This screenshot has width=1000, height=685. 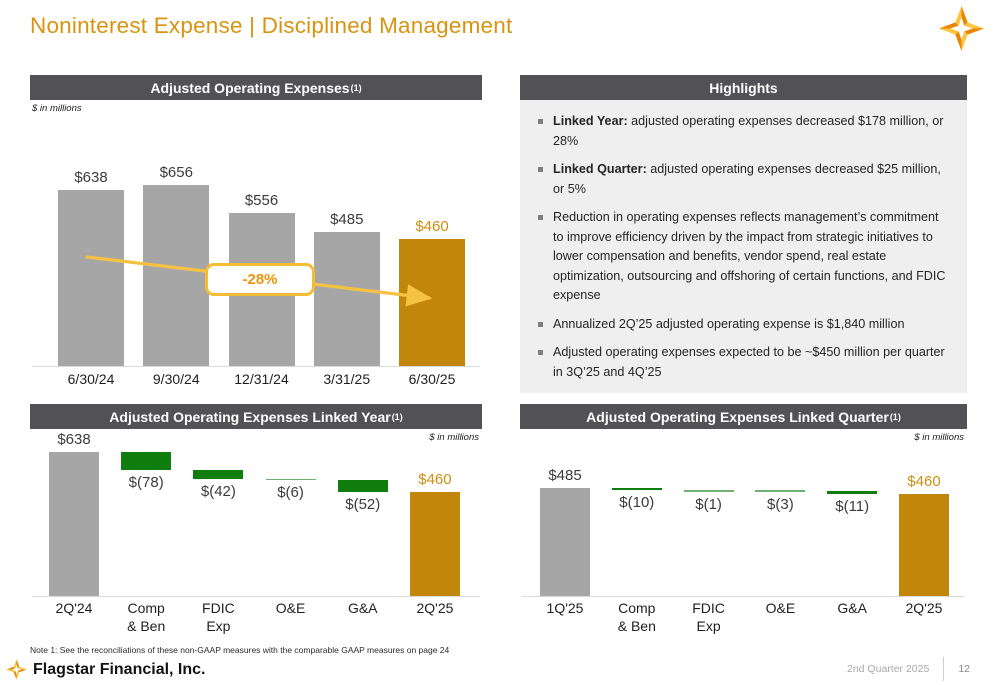 What do you see at coordinates (565, 608) in the screenshot?
I see `x-tick-label: 1Q'25` at bounding box center [565, 608].